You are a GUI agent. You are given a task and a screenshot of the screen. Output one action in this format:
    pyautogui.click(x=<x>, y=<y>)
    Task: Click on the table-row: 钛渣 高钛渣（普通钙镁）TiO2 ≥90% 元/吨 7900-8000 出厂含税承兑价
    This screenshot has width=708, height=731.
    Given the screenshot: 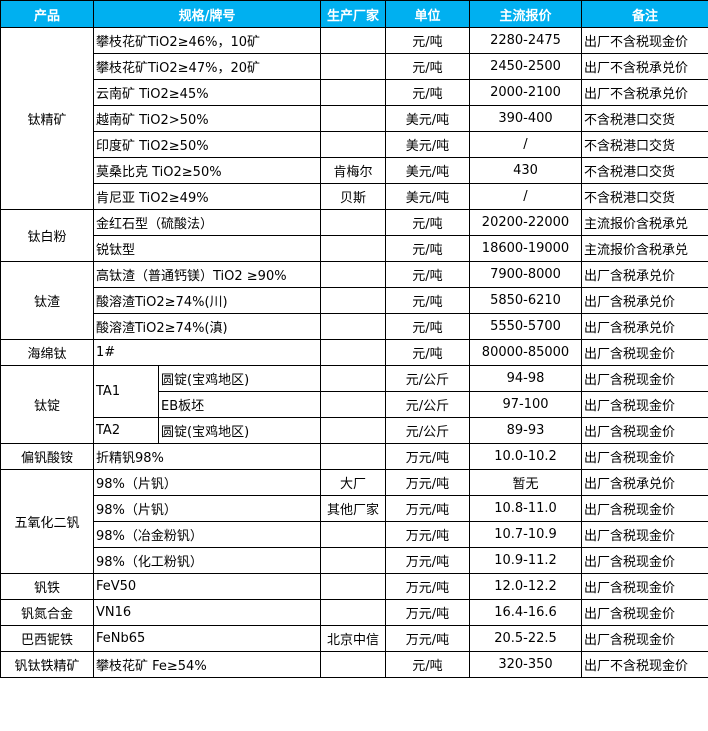 What is the action you would take?
    pyautogui.click(x=354, y=300)
    